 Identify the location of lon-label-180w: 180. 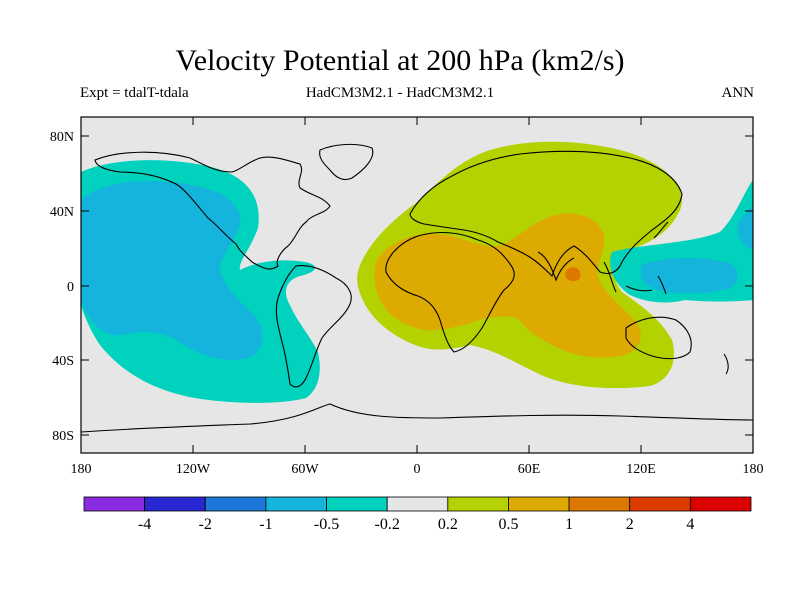
(81, 469).